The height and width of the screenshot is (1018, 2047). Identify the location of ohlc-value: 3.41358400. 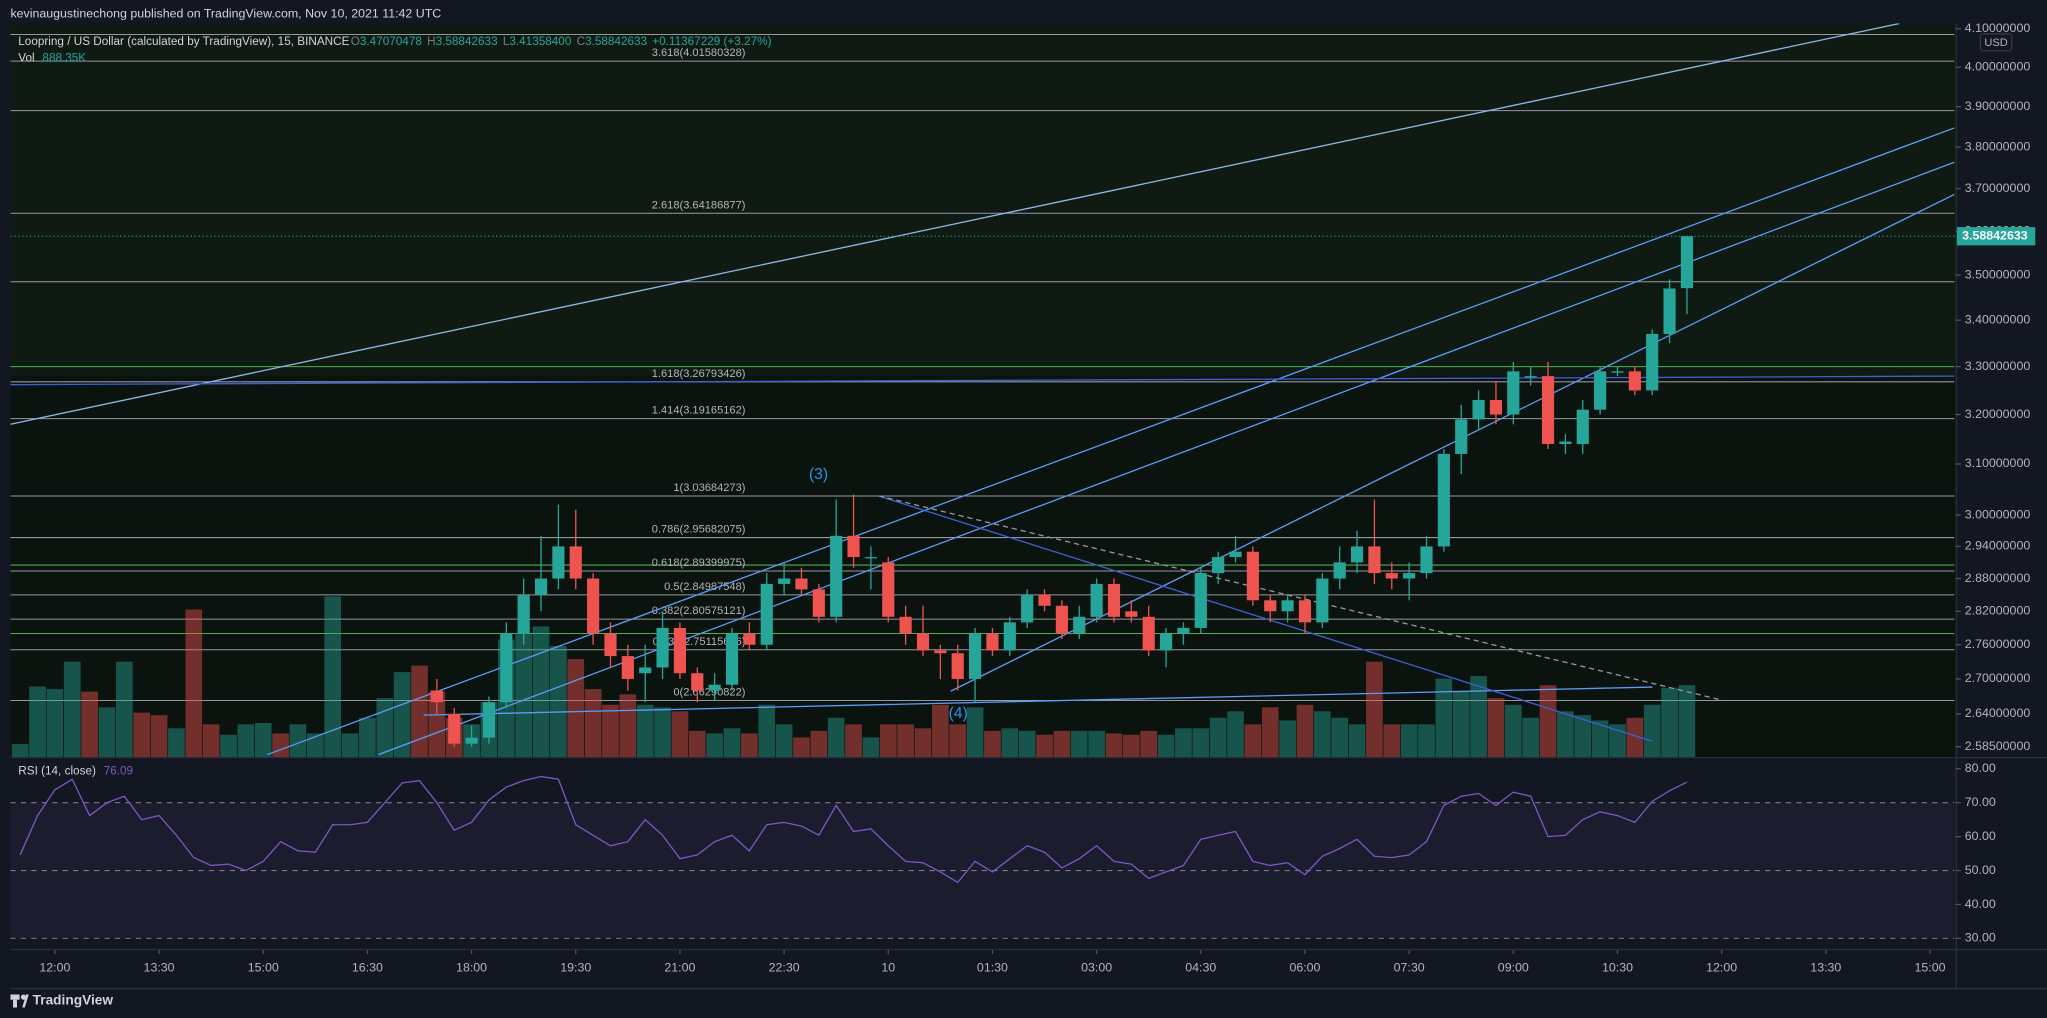
(540, 41).